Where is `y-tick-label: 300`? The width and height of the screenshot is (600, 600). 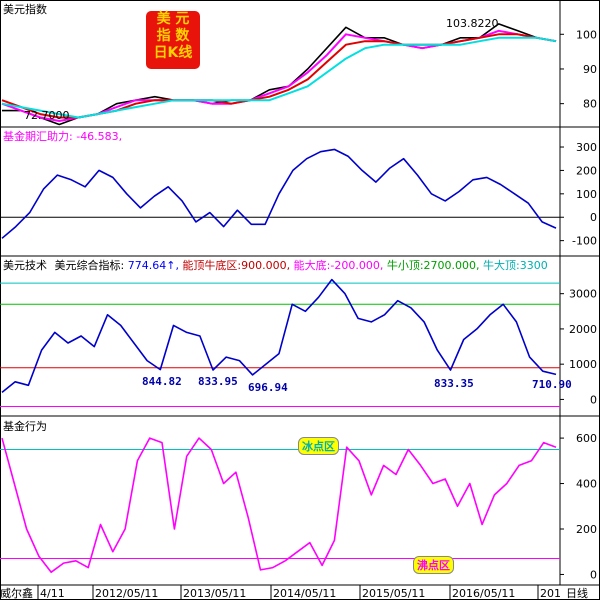
y-tick-label: 300 is located at coordinates (586, 147).